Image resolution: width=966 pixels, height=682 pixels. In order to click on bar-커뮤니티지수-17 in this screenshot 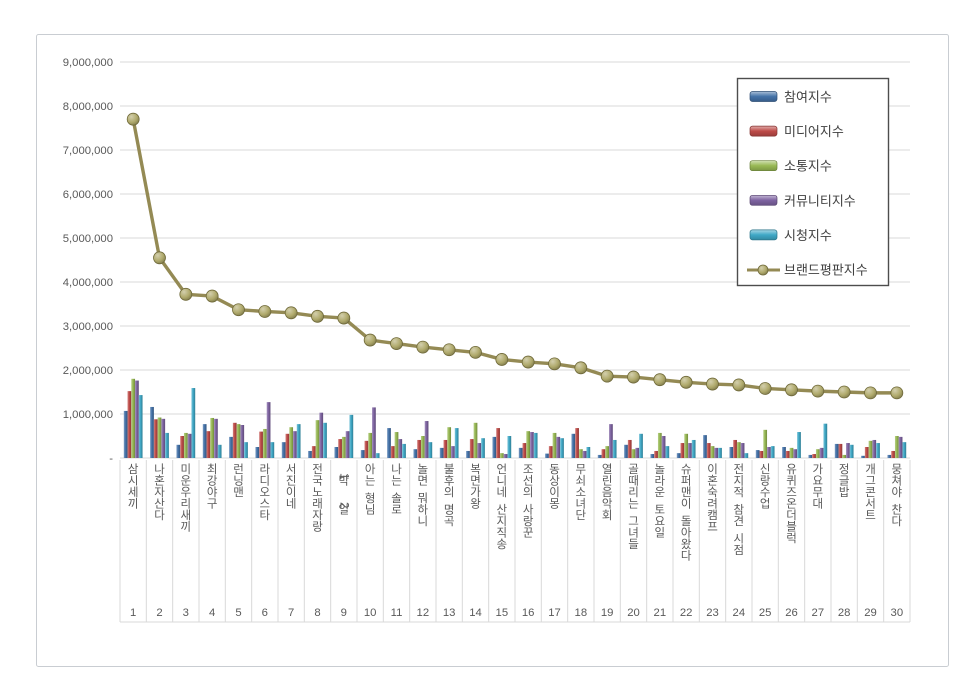, I will do `click(558, 447)`.